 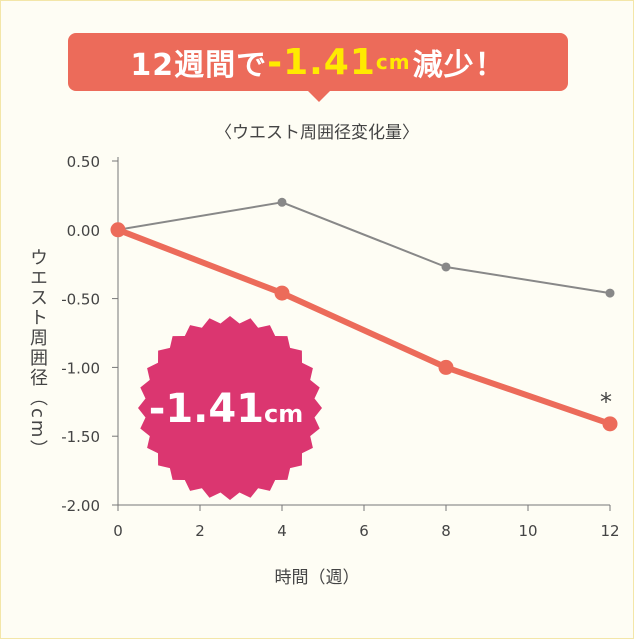 What do you see at coordinates (206, 409) in the screenshot?
I see `badge-value: -1.41` at bounding box center [206, 409].